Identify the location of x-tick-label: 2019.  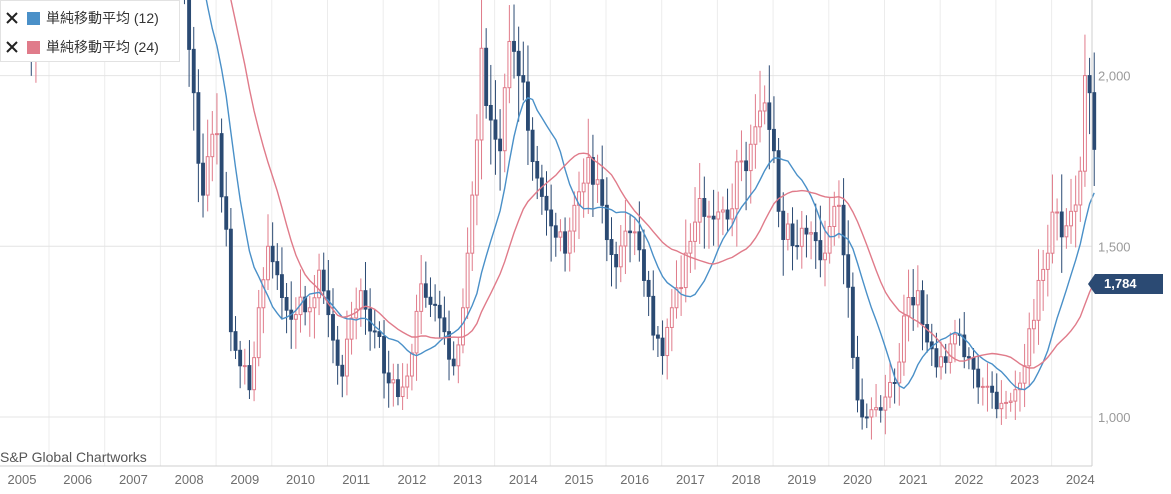
(801, 479).